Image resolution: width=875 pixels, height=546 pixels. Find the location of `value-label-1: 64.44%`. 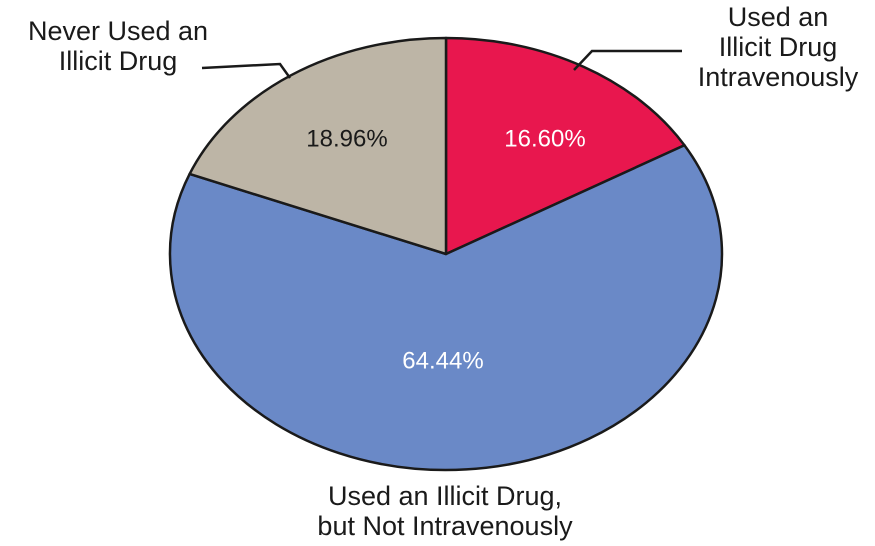

value-label-1: 64.44% is located at coordinates (442, 360).